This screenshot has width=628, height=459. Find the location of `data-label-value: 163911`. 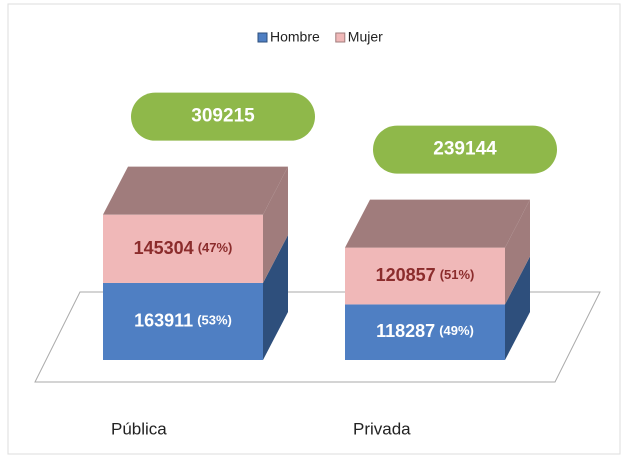

data-label-value: 163911 is located at coordinates (163, 320).